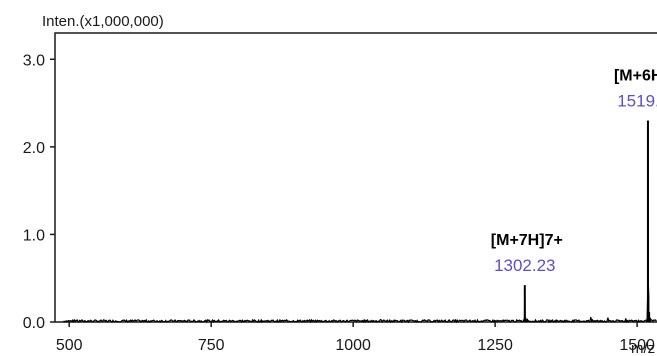 This screenshot has width=657, height=356. I want to click on peak-mz-label-1: 1302.23, so click(524, 265).